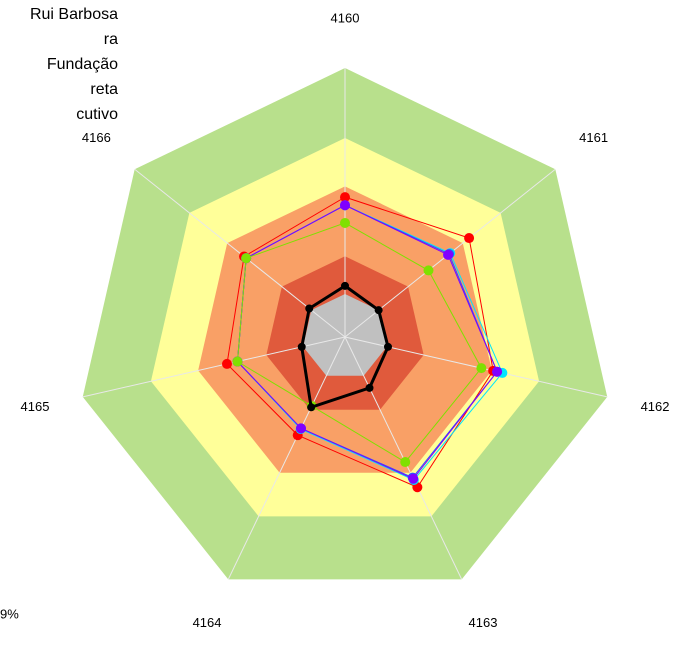  What do you see at coordinates (207, 622) in the screenshot?
I see `axis-label: 4164` at bounding box center [207, 622].